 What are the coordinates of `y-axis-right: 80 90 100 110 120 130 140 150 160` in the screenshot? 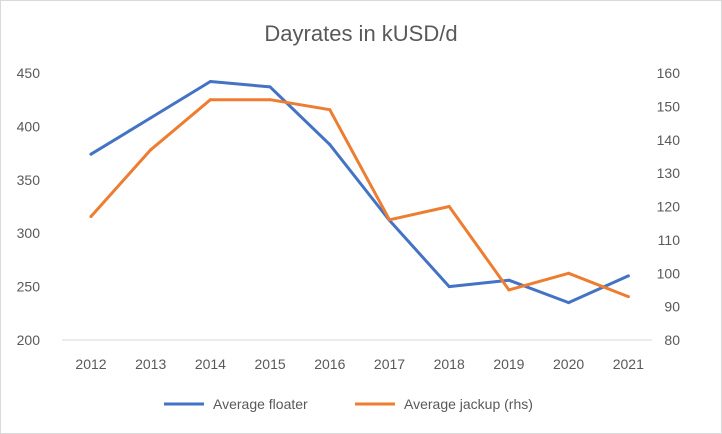 It's located at (669, 206).